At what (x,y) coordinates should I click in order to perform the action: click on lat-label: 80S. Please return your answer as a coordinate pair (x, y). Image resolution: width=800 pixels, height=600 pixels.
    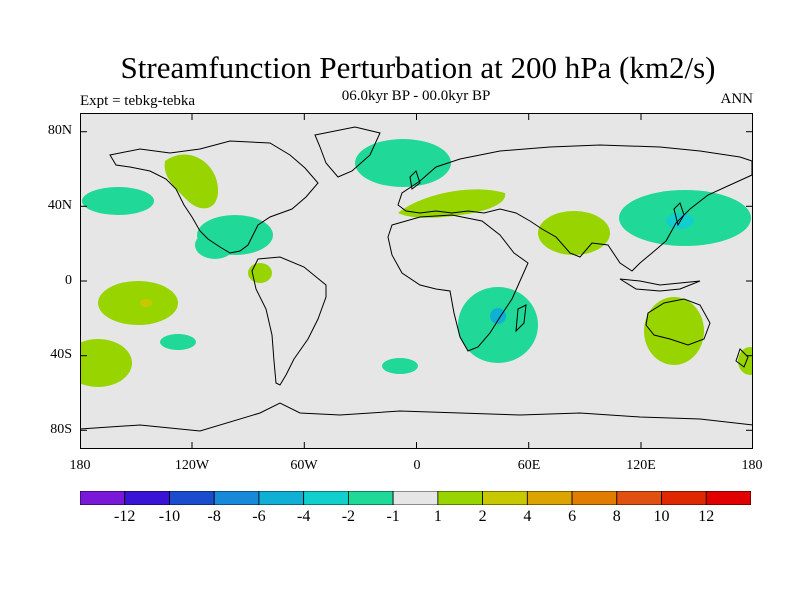
    Looking at the image, I should click on (61, 429).